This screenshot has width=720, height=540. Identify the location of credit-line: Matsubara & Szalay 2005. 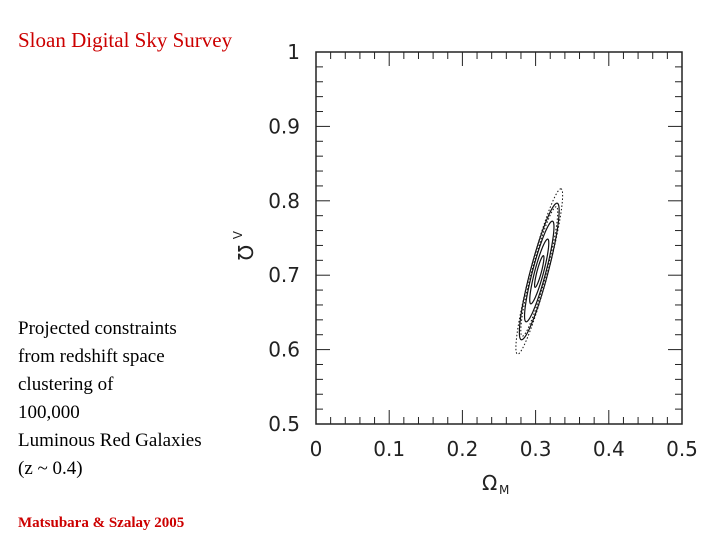
(101, 523).